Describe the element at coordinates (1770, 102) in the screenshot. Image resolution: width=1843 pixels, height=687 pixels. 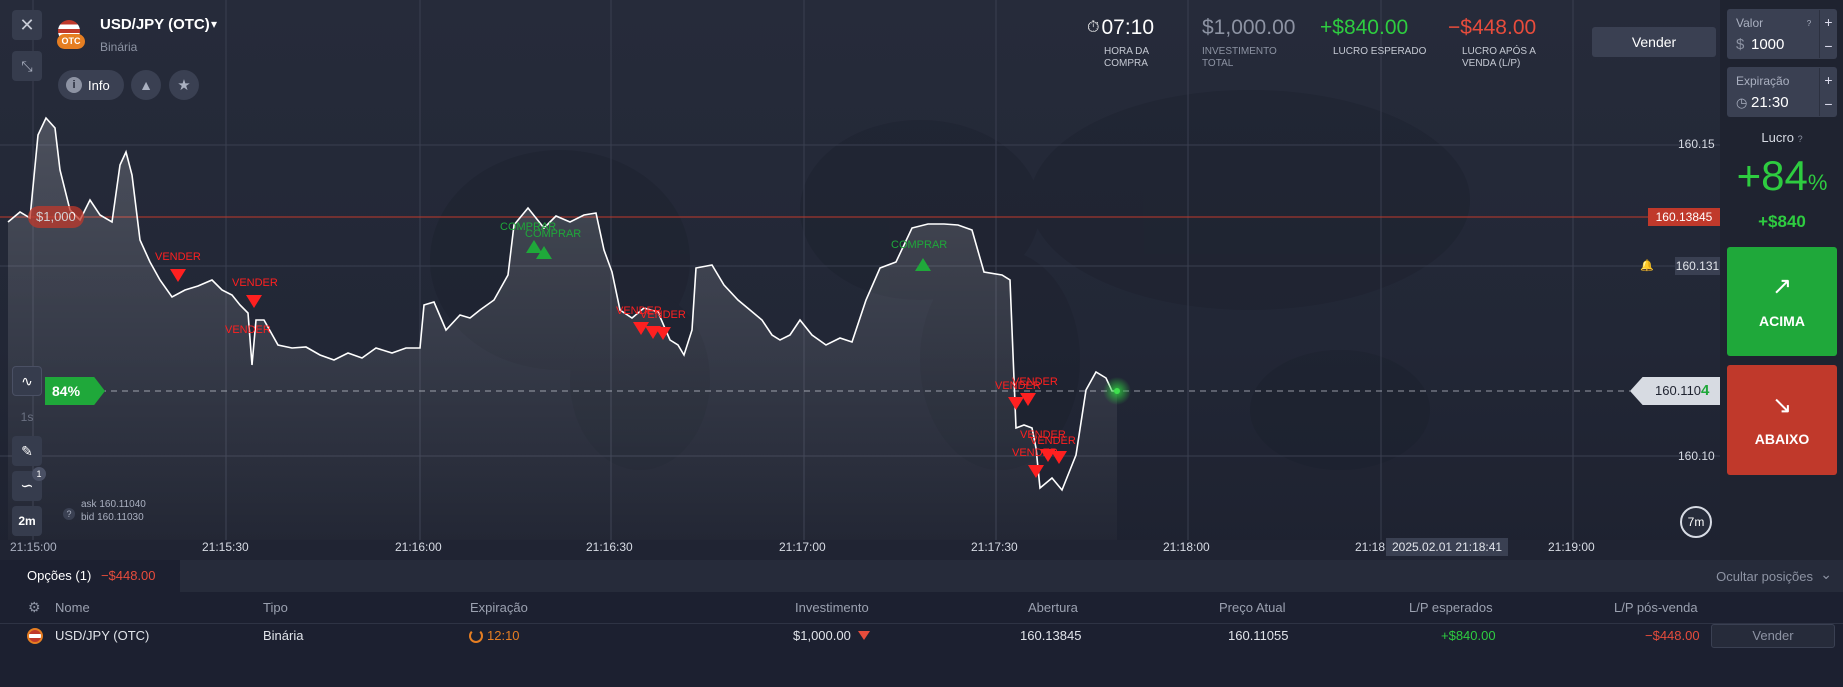
I see `expiration-value: 21:30` at that location.